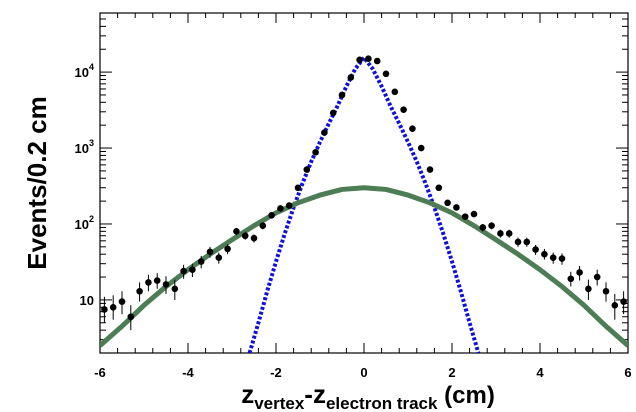 This screenshot has width=636, height=412. Describe the element at coordinates (91, 67) in the screenshot. I see `y-tick-label-exponent: 4` at that location.